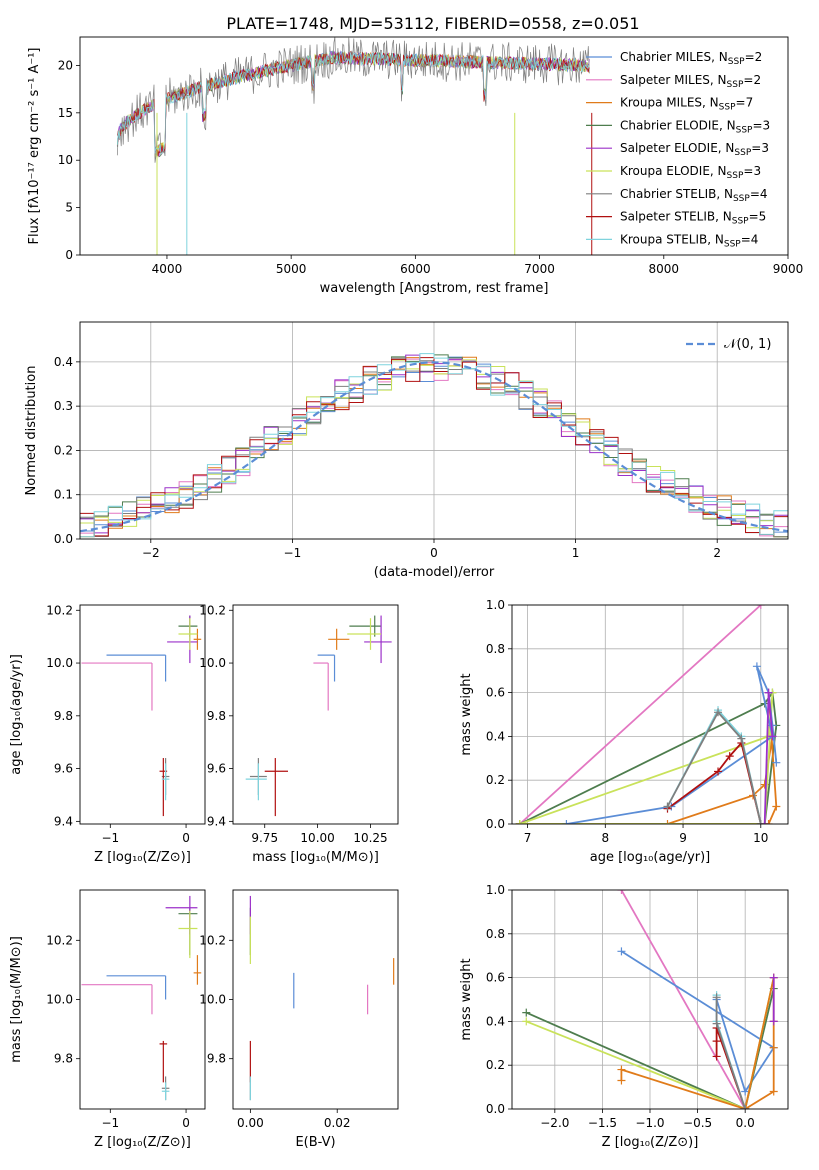 This screenshot has width=819, height=1170. What do you see at coordinates (745, 103) in the screenshot?
I see `legend-nssp-value: =7` at bounding box center [745, 103].